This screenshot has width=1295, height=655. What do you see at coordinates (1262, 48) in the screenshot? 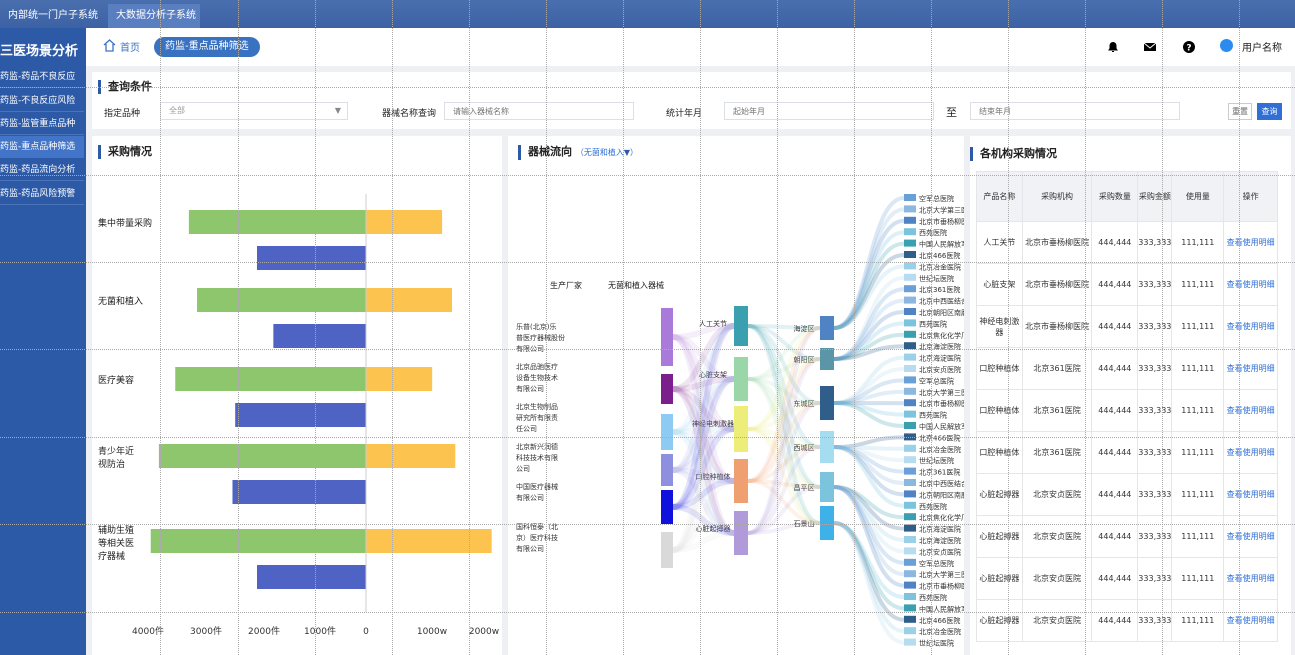
I see `user-name: 用户名称` at bounding box center [1262, 48].